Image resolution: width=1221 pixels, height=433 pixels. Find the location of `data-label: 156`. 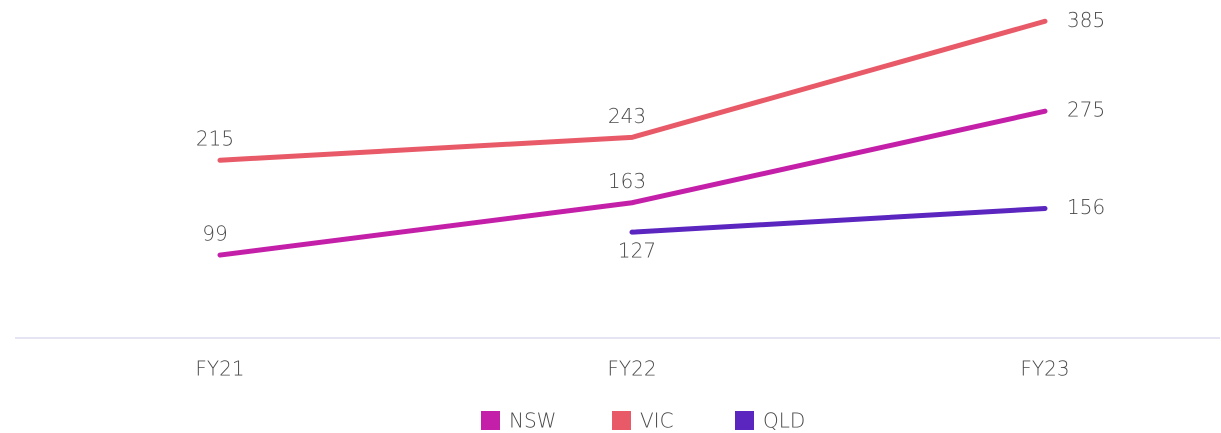

data-label: 156 is located at coordinates (1086, 207).